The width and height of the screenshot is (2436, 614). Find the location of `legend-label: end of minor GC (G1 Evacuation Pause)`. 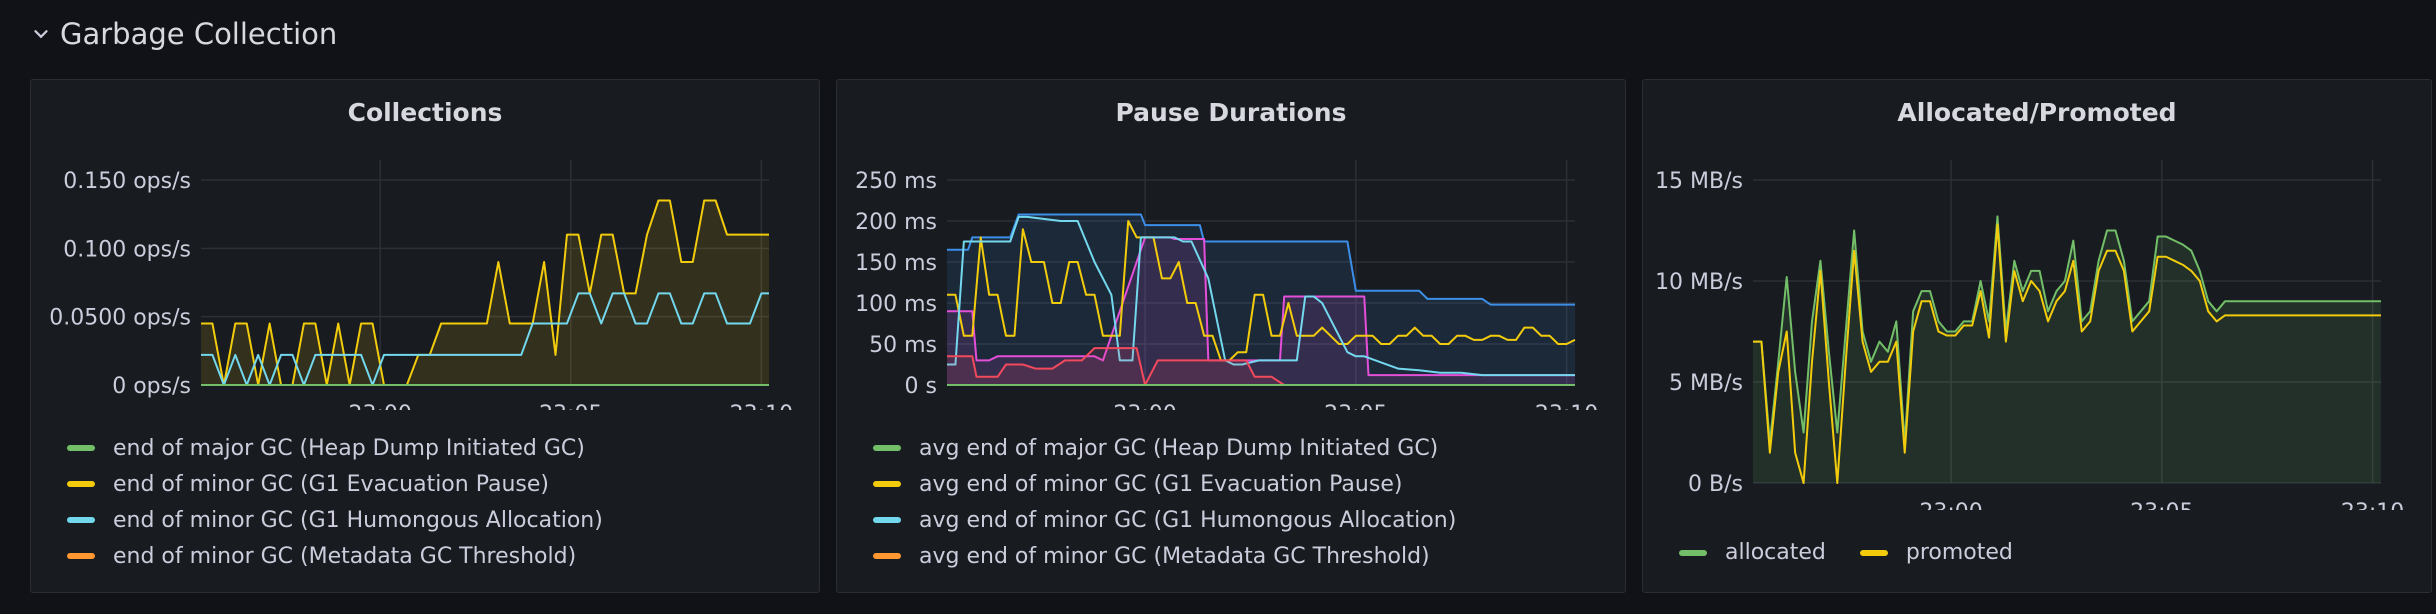

legend-label: end of minor GC (G1 Evacuation Pause) is located at coordinates (331, 484).